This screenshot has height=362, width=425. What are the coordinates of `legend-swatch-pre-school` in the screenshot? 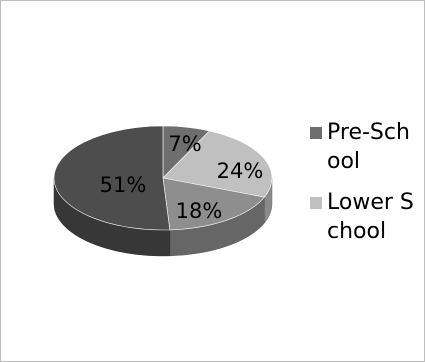 It's located at (316, 133).